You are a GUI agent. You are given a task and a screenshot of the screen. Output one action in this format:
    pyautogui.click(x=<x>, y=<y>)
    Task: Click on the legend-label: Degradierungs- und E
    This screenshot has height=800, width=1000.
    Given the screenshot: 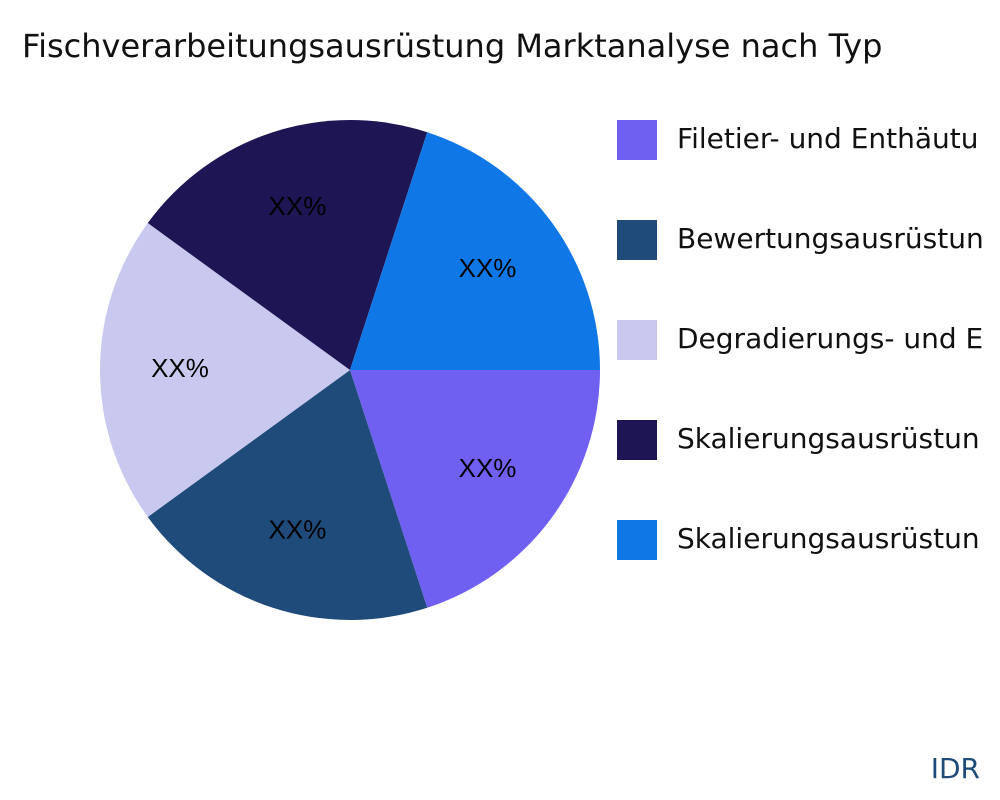 What is the action you would take?
    pyautogui.click(x=830, y=338)
    